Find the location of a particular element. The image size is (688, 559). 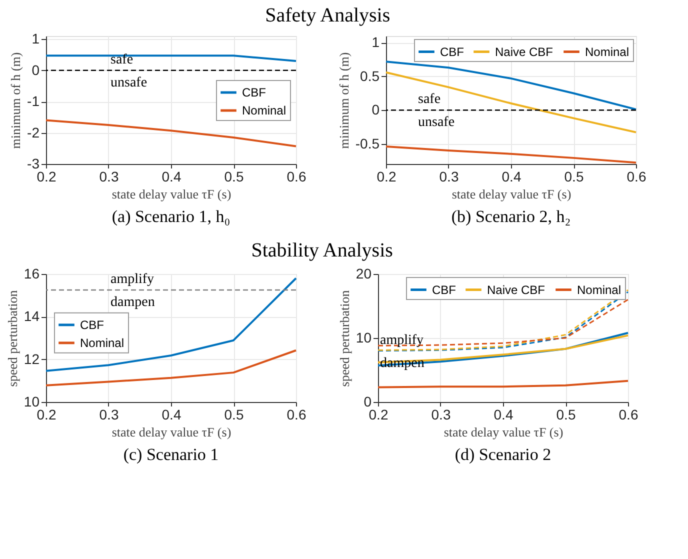

y-tick-label: 12 is located at coordinates (32, 358).